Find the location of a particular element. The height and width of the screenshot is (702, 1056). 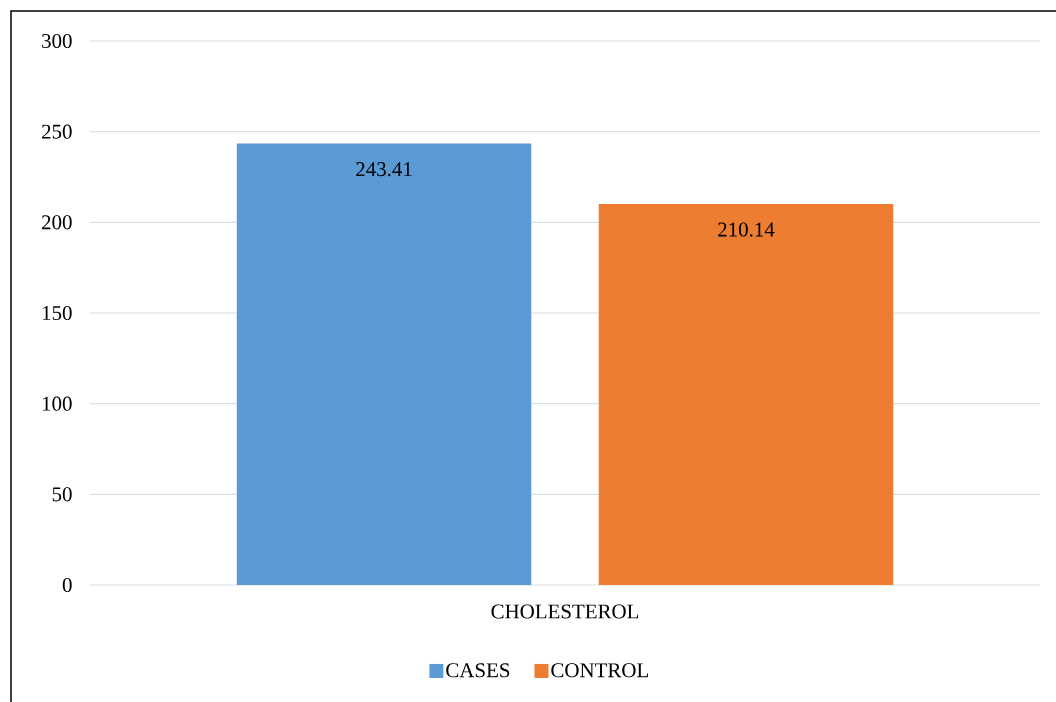

y-tick-label: 250 is located at coordinates (57, 131).